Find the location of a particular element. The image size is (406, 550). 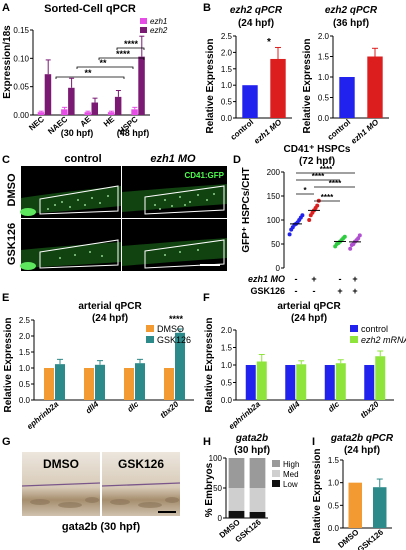

sig-brackets-a is located at coordinates (100, 63).